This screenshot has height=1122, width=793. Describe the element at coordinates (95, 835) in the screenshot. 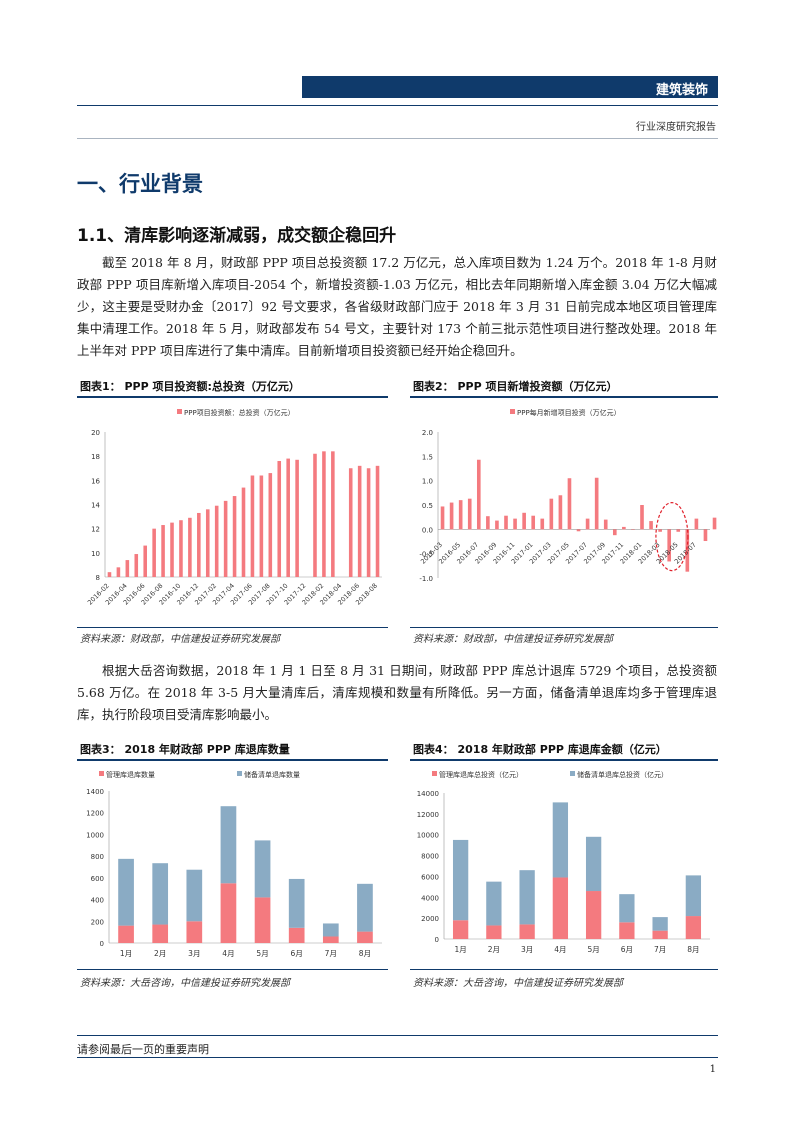

I see `y-tick-label: 1000` at that location.